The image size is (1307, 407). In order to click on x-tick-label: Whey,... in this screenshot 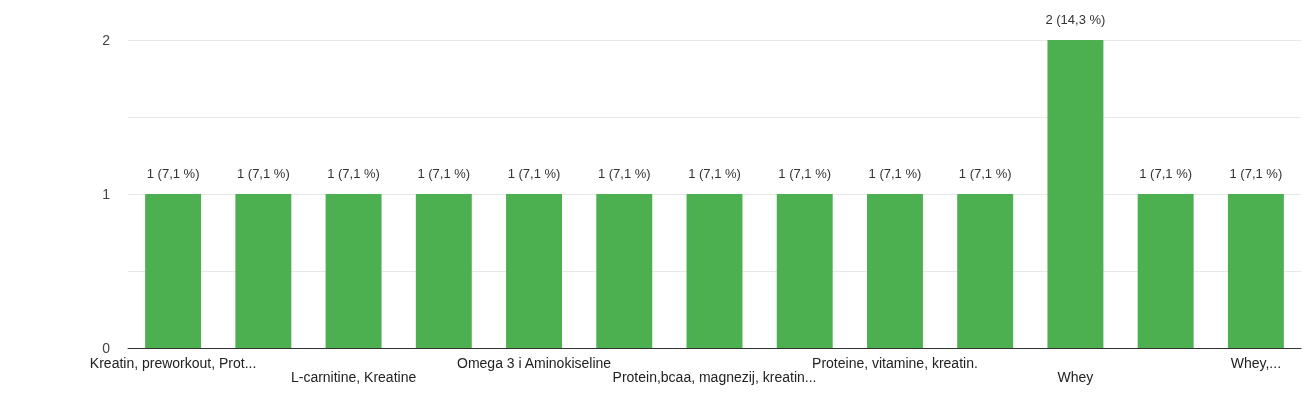, I will do `click(1256, 363)`.